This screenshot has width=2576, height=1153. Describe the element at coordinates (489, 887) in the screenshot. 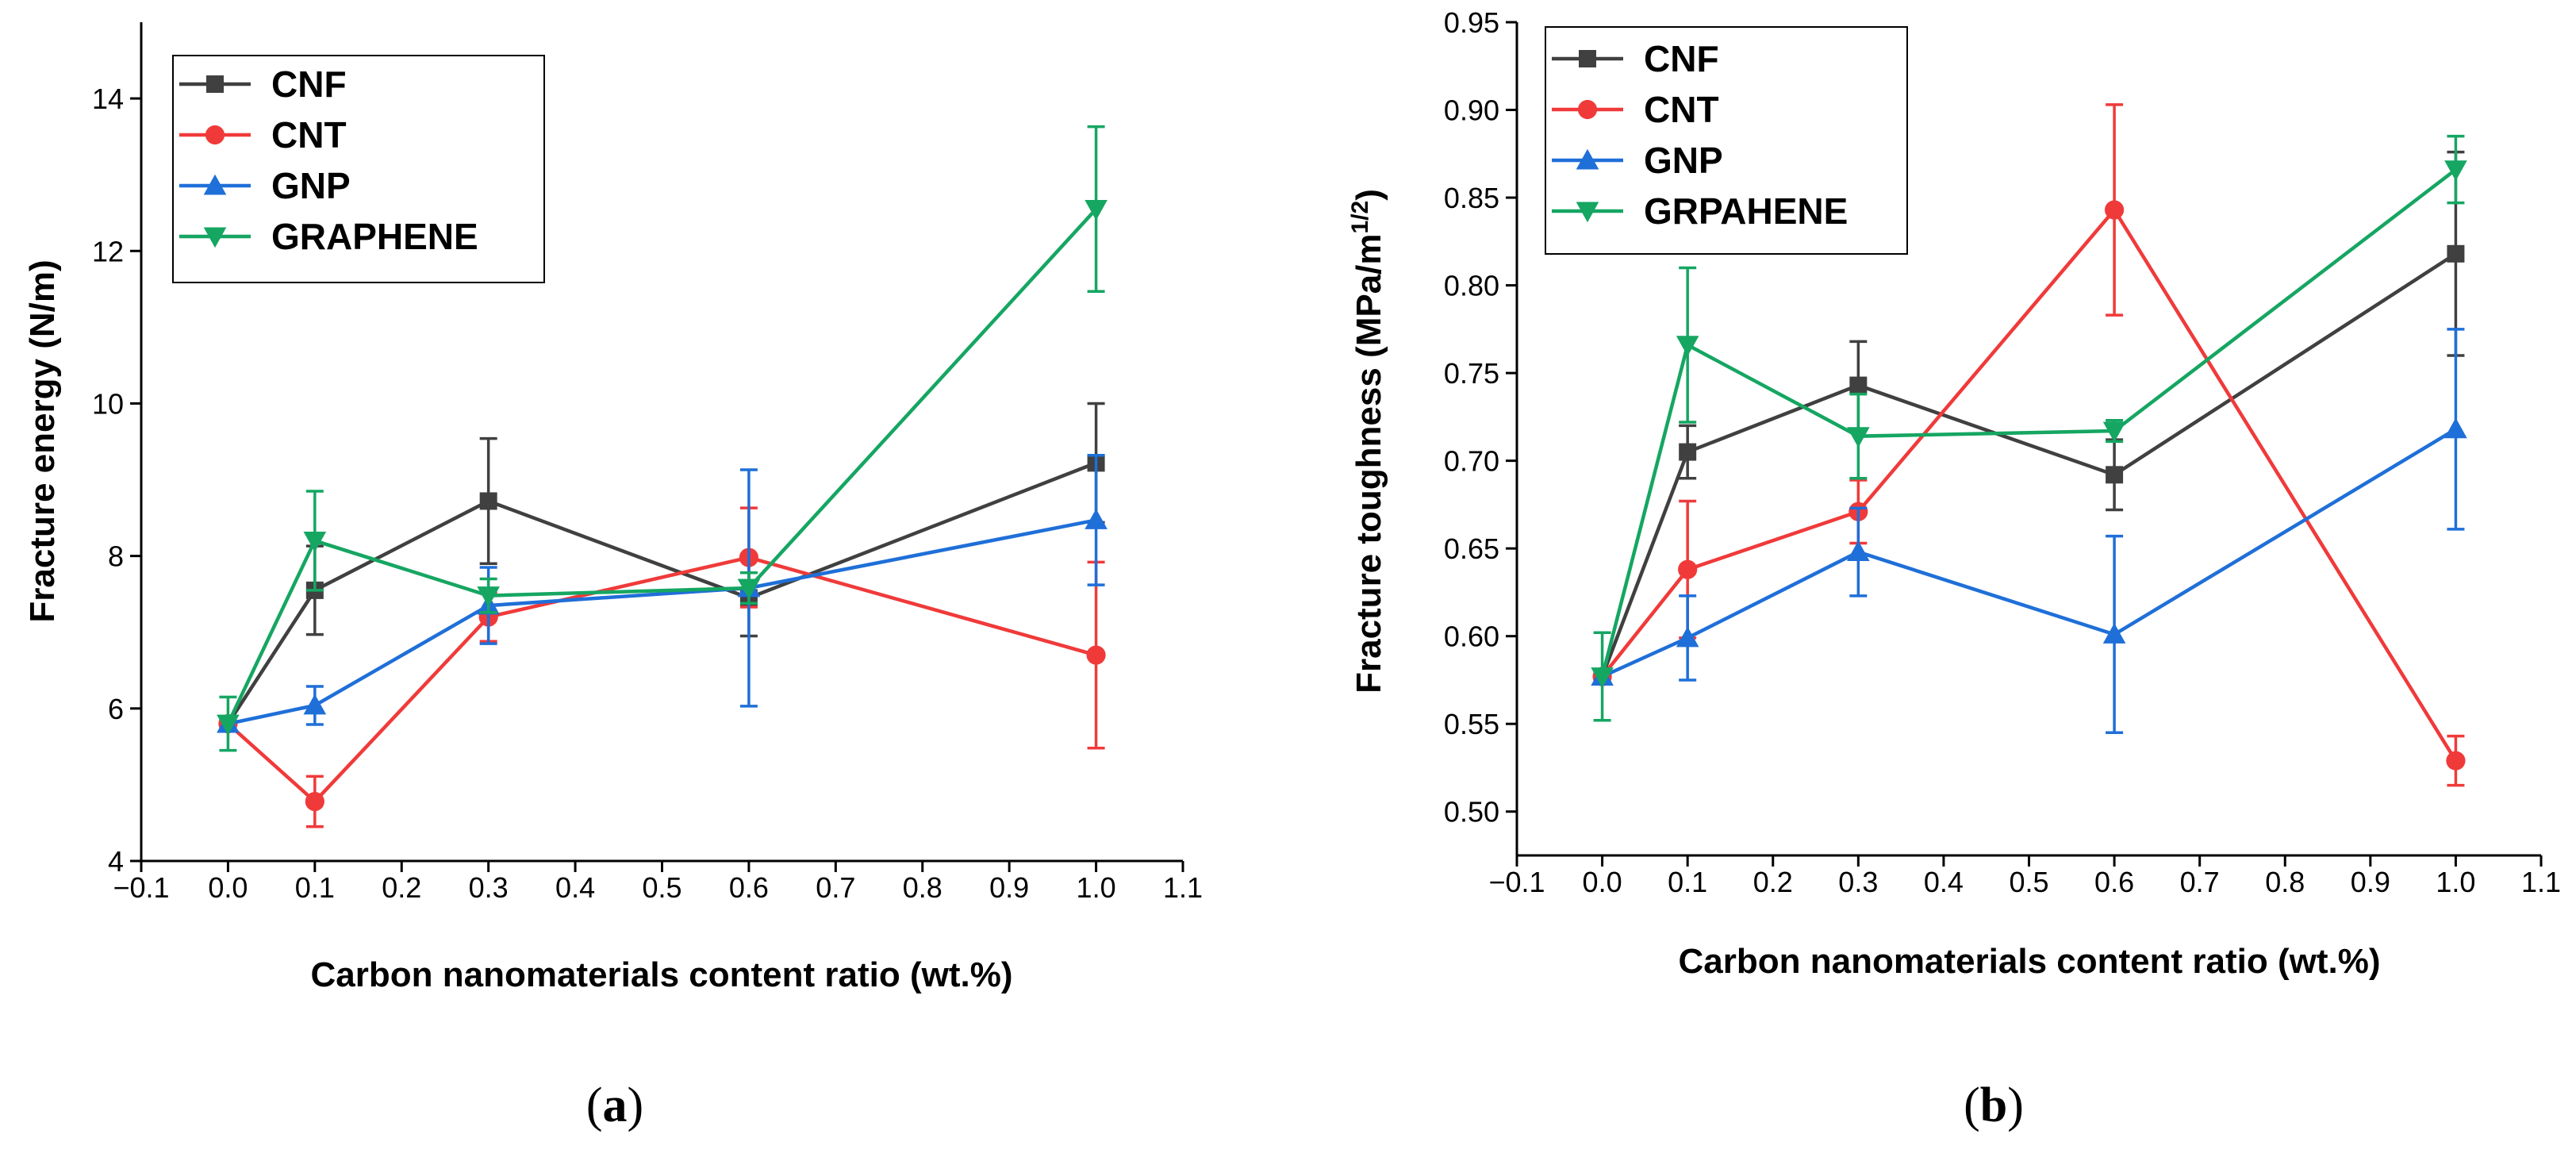

I see `x-tick-label: 0.3` at that location.